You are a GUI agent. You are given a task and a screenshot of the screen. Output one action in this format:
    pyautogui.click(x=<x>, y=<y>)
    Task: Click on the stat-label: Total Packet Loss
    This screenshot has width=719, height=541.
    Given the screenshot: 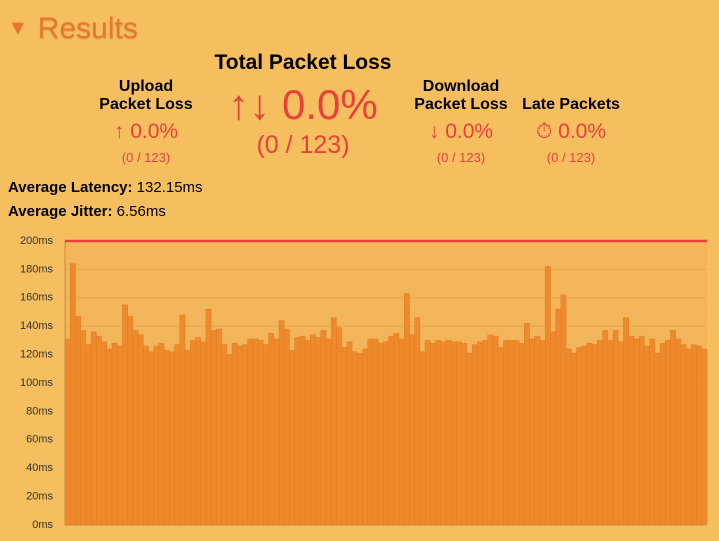 What is the action you would take?
    pyautogui.click(x=303, y=62)
    